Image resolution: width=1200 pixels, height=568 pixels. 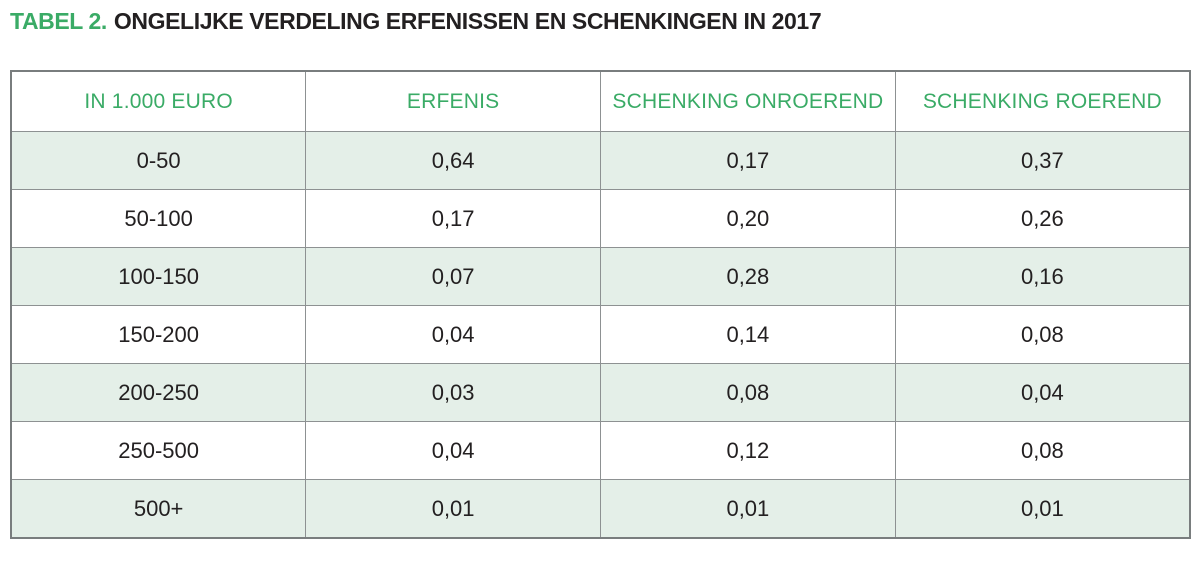 I want to click on cell-schenking-onroerend: 0,08, so click(x=748, y=392).